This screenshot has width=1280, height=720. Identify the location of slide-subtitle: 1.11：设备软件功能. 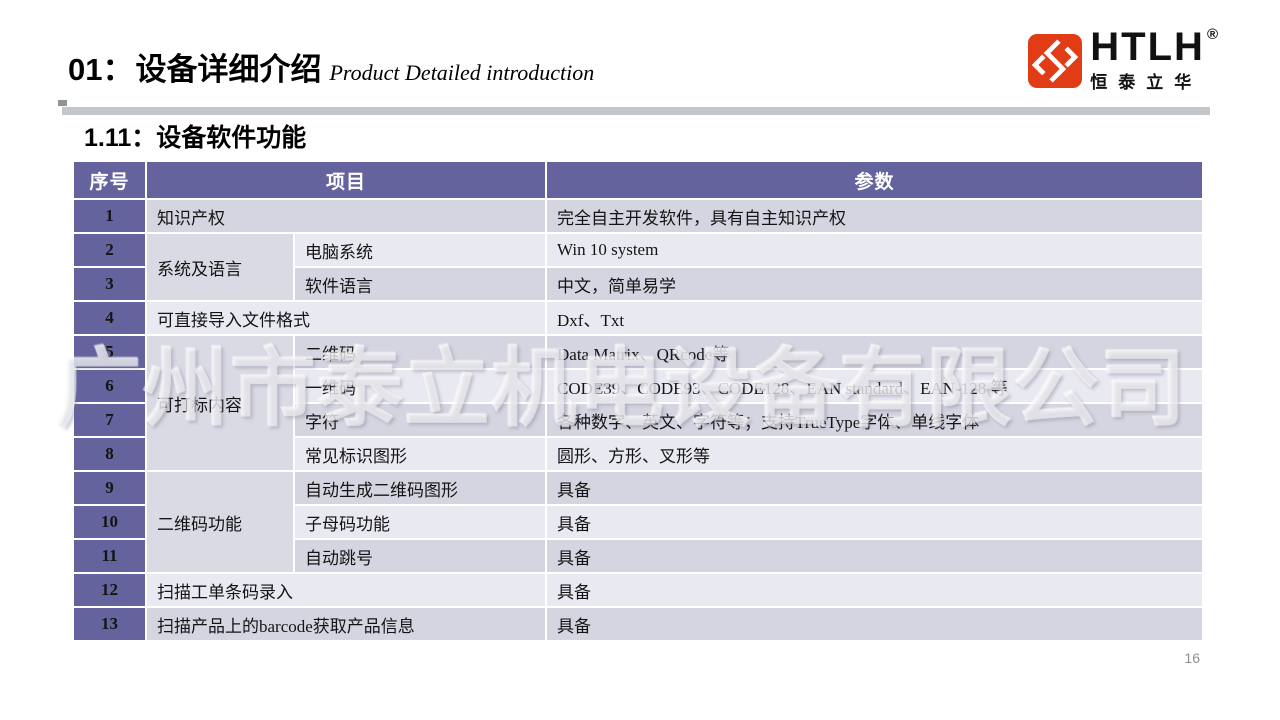
(195, 138).